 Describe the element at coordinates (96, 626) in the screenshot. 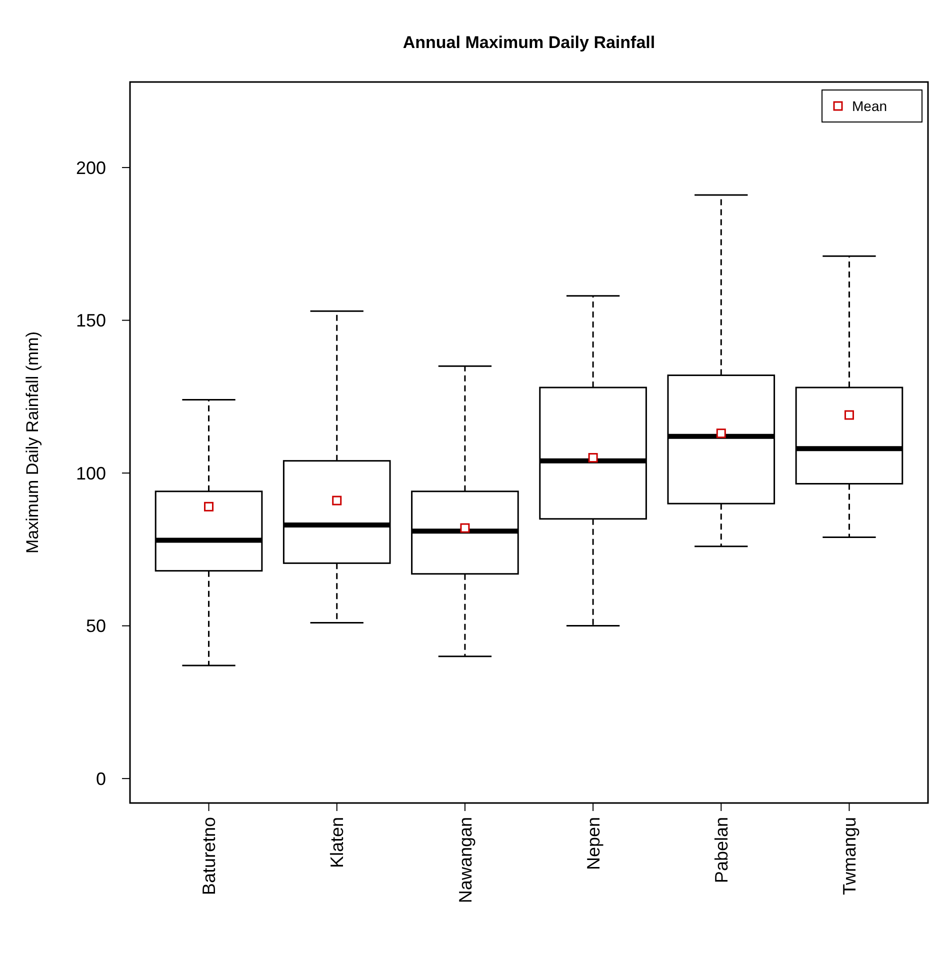

I see `y-tick-label: 50` at that location.